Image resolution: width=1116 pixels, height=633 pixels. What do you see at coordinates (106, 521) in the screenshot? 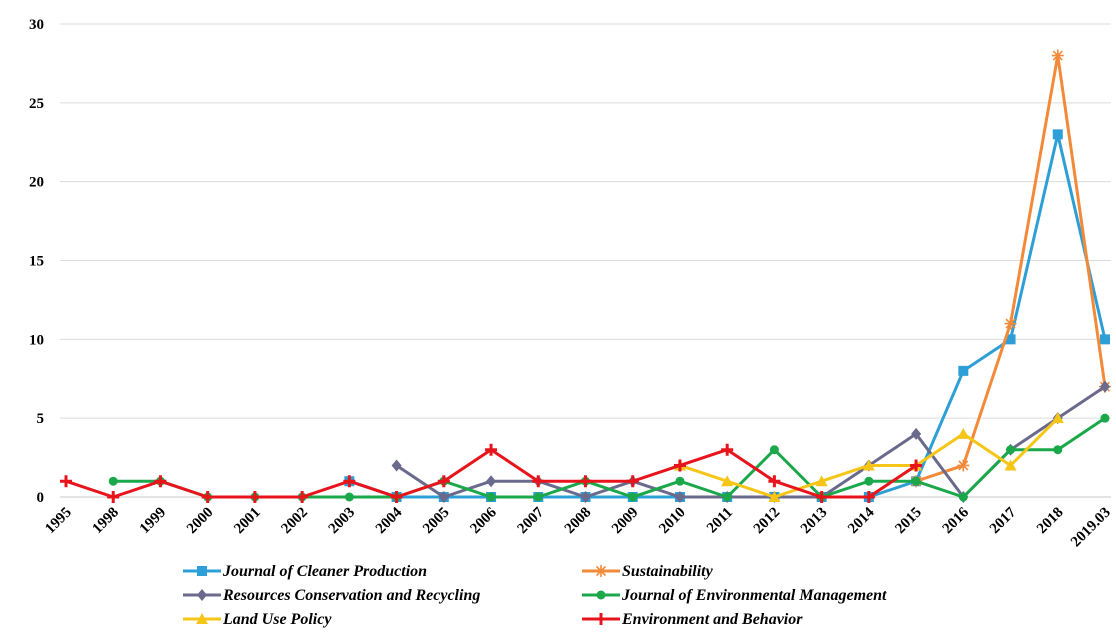
I see `x-tick-label: 1998` at bounding box center [106, 521].